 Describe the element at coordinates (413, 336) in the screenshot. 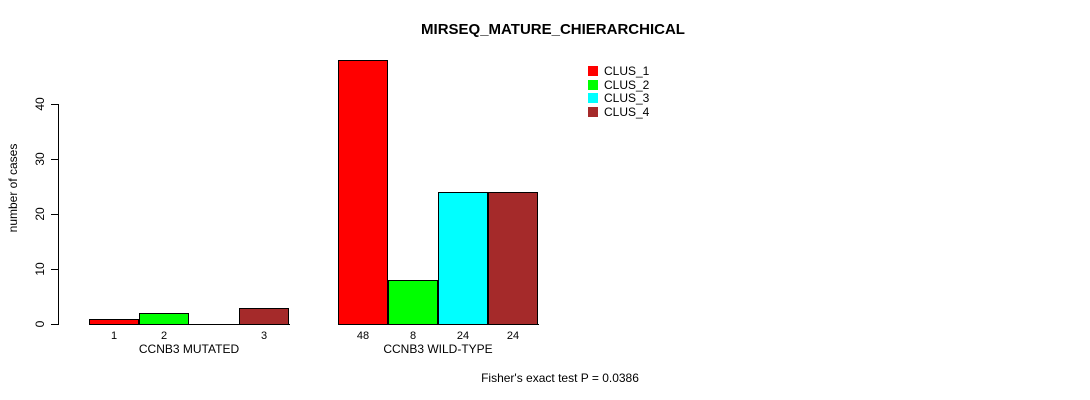

I see `bar-value-label: 8` at that location.